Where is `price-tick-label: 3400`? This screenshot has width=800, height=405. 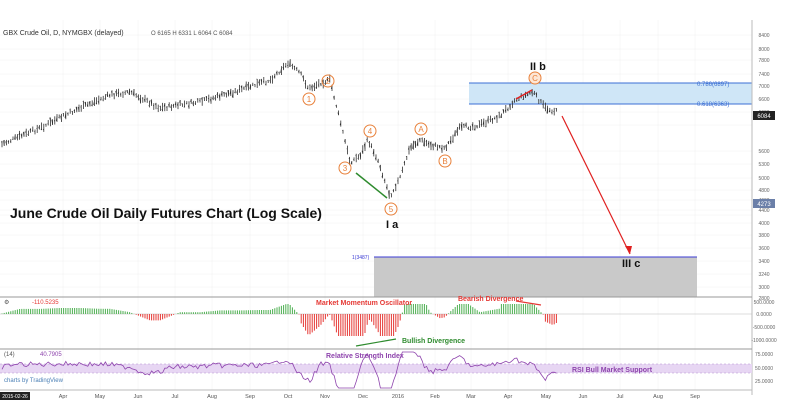
price-tick-label: 3400 is located at coordinates (763, 262).